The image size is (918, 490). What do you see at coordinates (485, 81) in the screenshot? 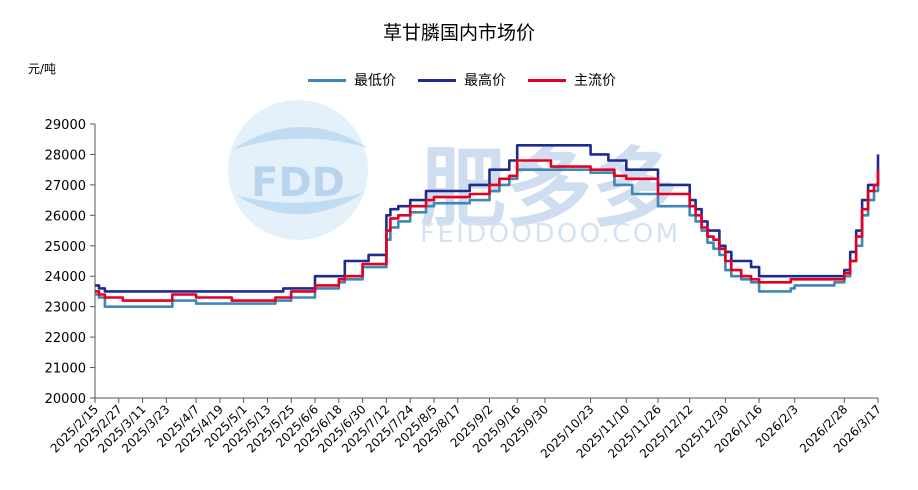
I see `legend-label-max: 最高价` at bounding box center [485, 81].